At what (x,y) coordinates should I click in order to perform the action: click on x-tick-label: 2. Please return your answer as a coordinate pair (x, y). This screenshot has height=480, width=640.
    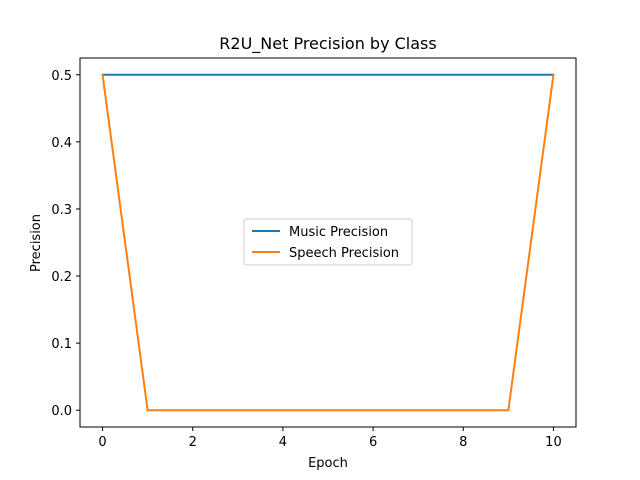
    Looking at the image, I should click on (193, 442).